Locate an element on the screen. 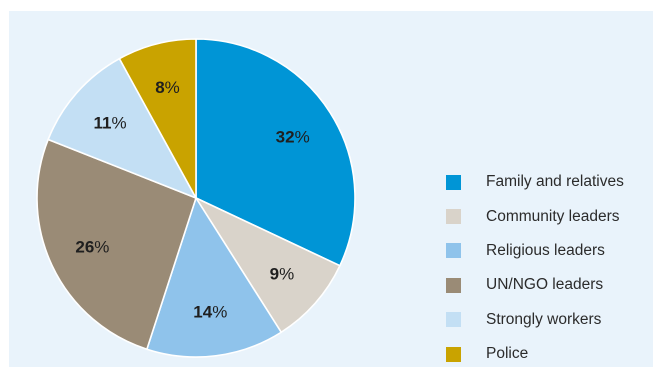 The image size is (662, 378). legend-label: Strongly workers is located at coordinates (544, 319).